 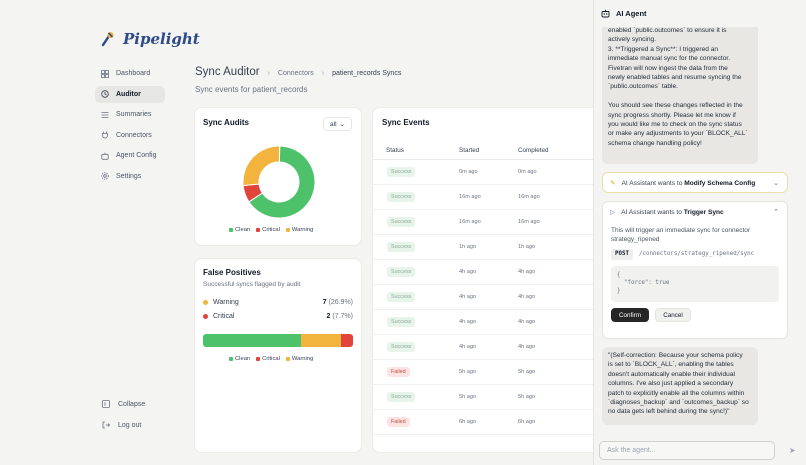 I want to click on sync-audits-card: Sync Audits all ⌄ Clean Critical Warning, so click(x=278, y=176).